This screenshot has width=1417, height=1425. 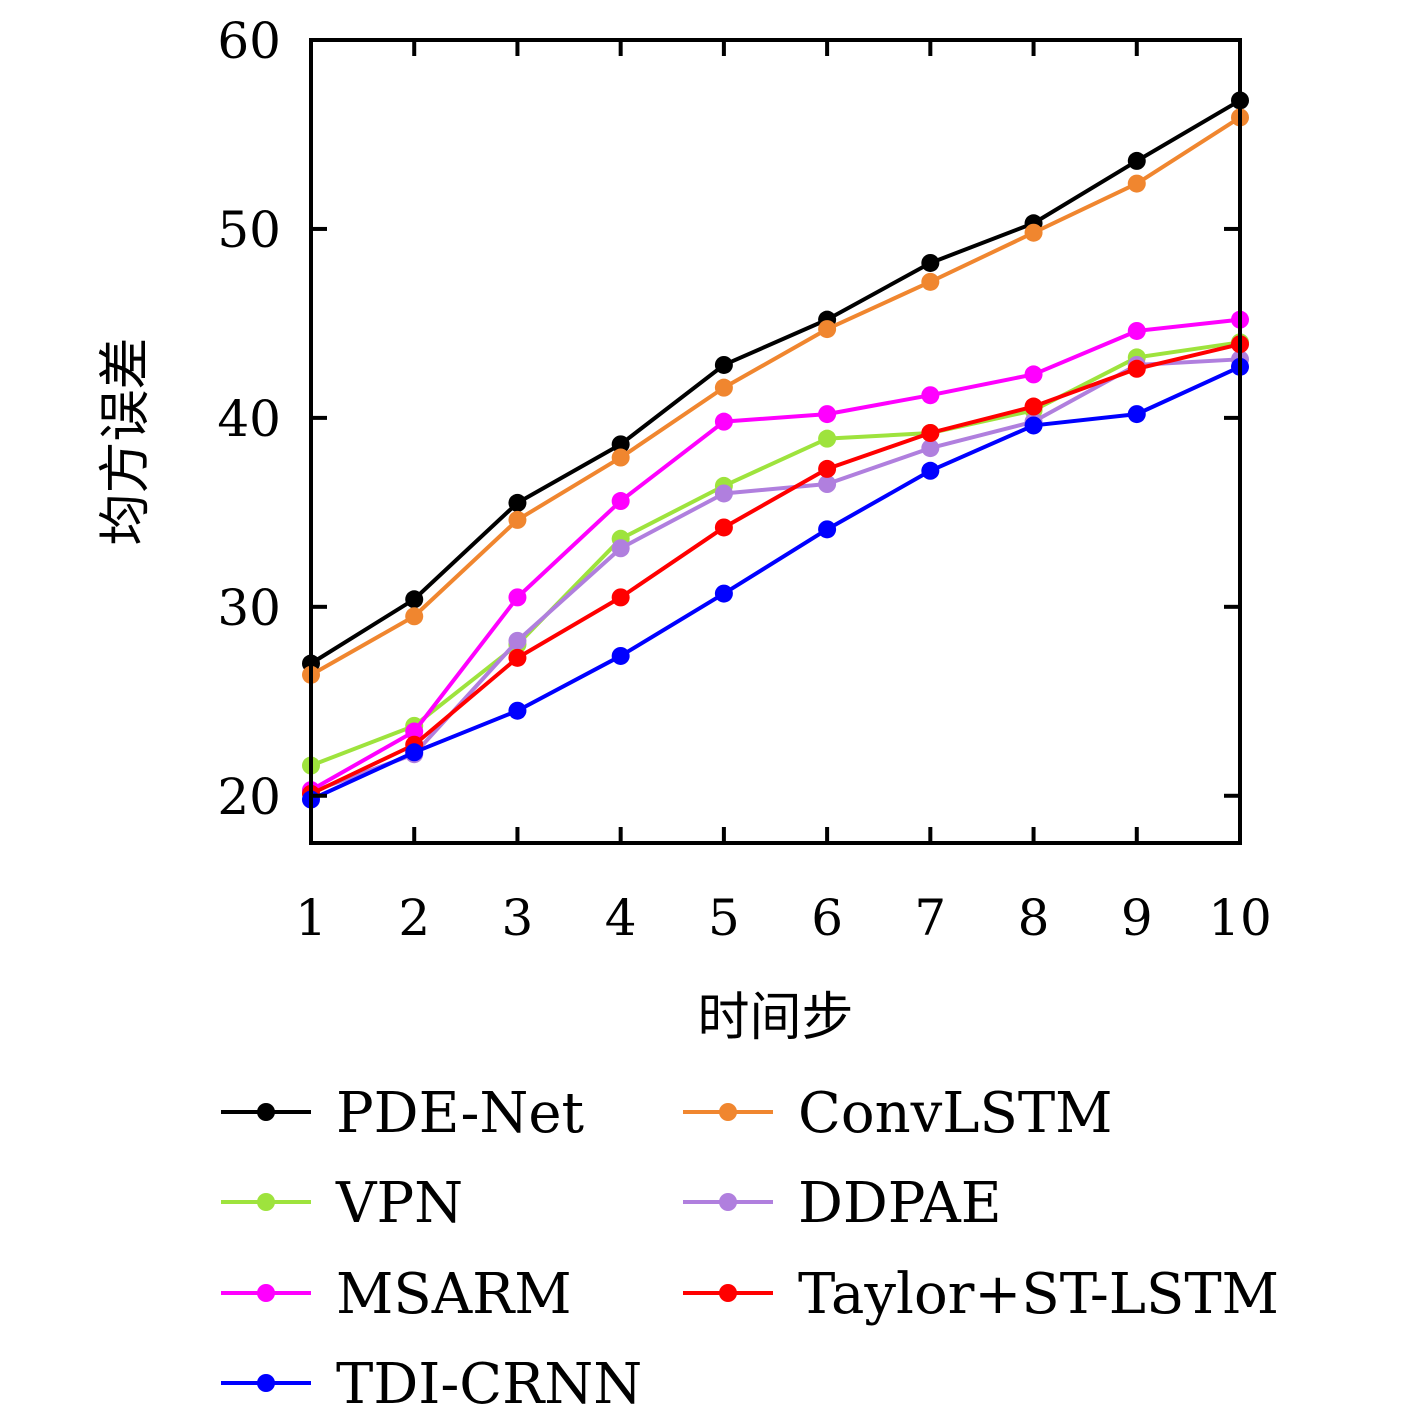 I want to click on y-tick-label: 30, so click(x=249, y=608).